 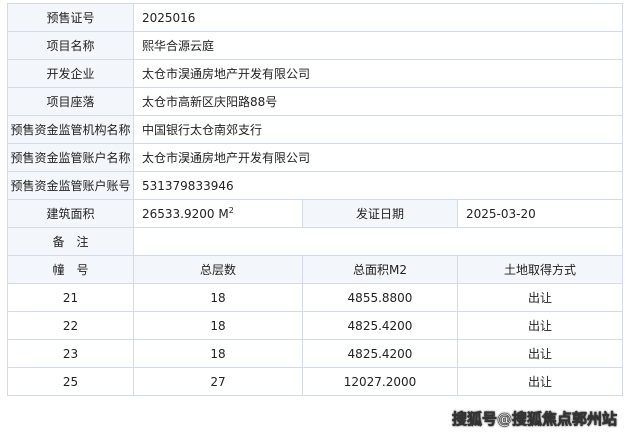 I want to click on remark-row: 备 注, so click(x=315, y=241).